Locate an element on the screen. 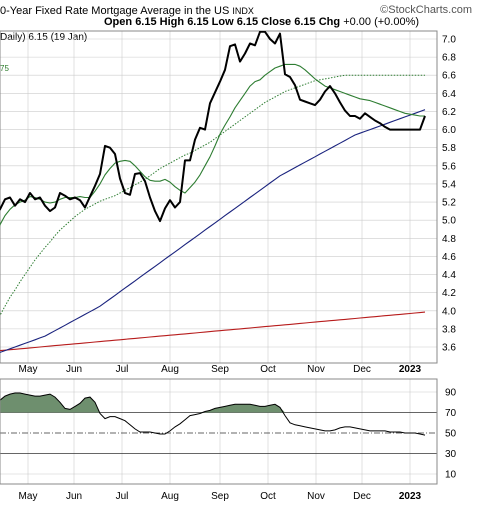 The image size is (480, 507). rsi-overbought-fill is located at coordinates (212, 403).